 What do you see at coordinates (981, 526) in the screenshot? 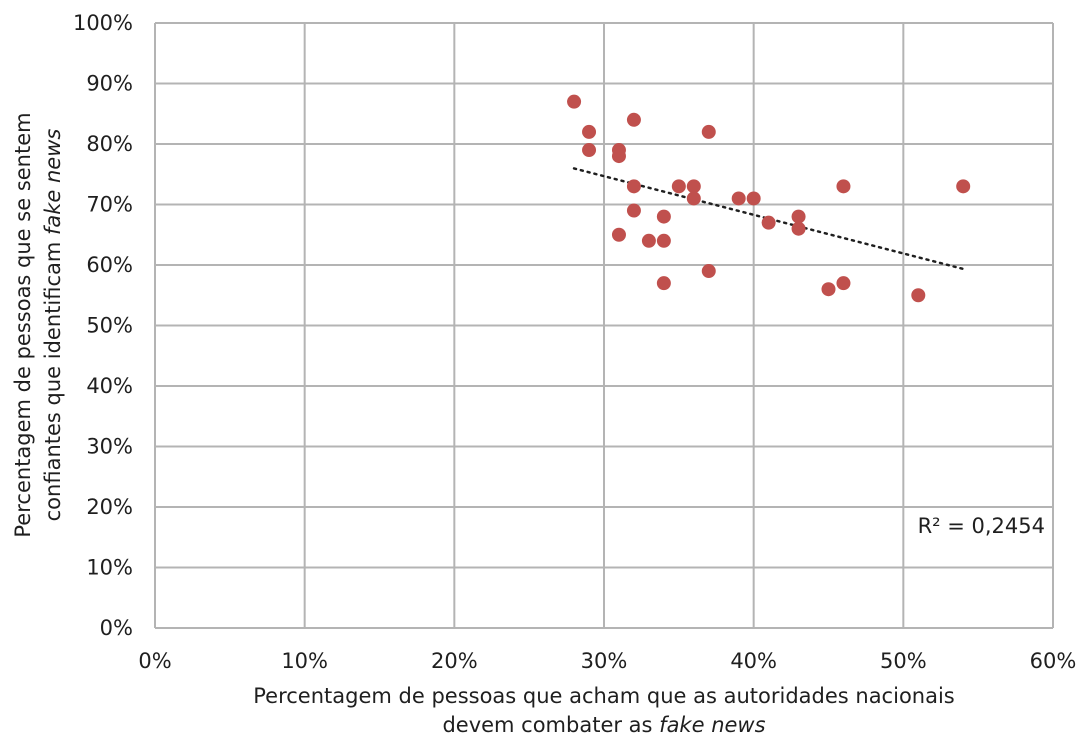
I see `r-squared-label: R² = 0,2454` at bounding box center [981, 526].